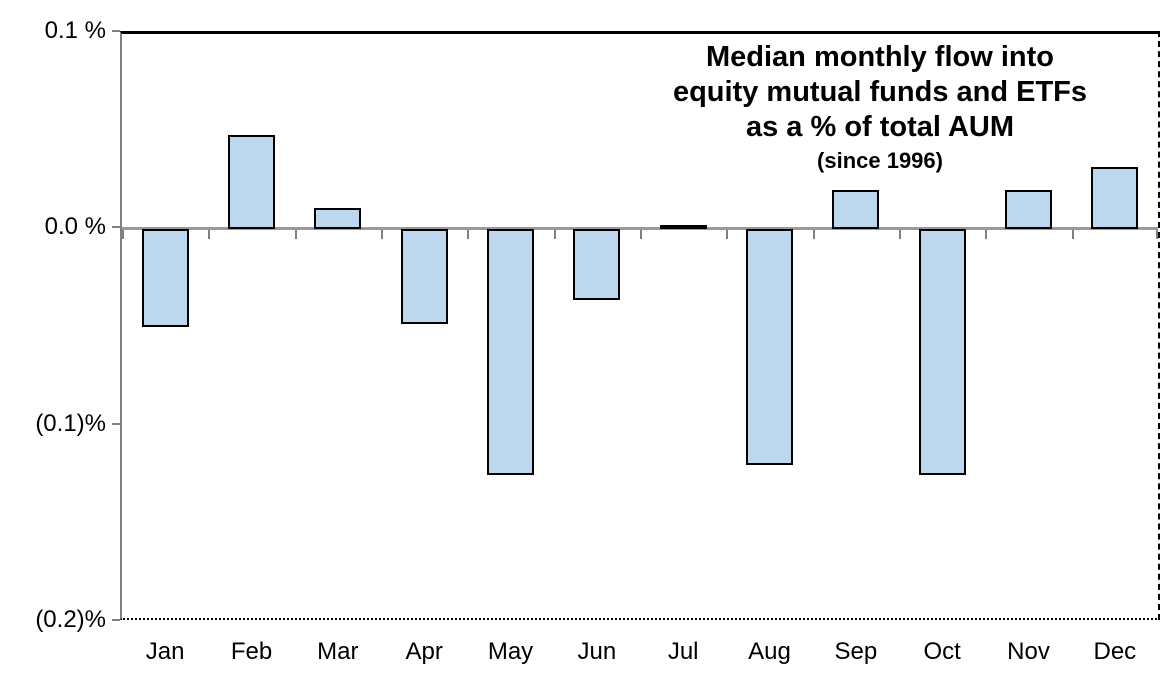  Describe the element at coordinates (424, 651) in the screenshot. I see `x-axis-label-apr: Apr` at that location.